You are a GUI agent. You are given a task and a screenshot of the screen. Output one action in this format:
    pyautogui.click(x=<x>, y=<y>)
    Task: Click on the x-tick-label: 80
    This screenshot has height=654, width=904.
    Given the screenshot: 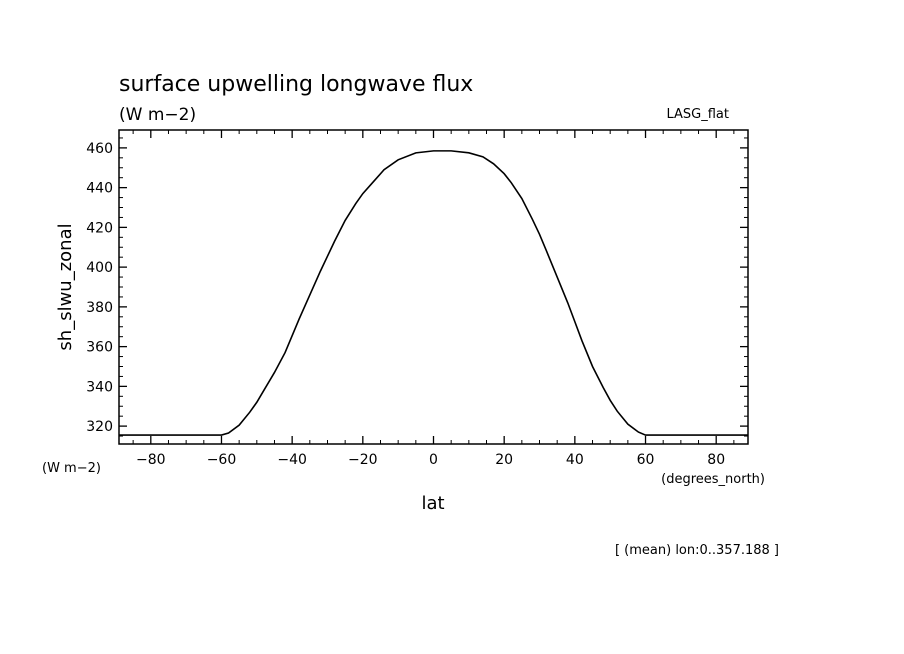 What is the action you would take?
    pyautogui.click(x=716, y=460)
    